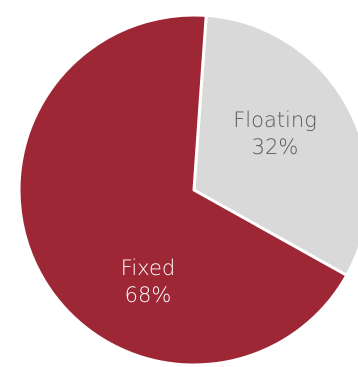  Describe the element at coordinates (275, 120) in the screenshot. I see `pie-label-name: Floating` at that location.